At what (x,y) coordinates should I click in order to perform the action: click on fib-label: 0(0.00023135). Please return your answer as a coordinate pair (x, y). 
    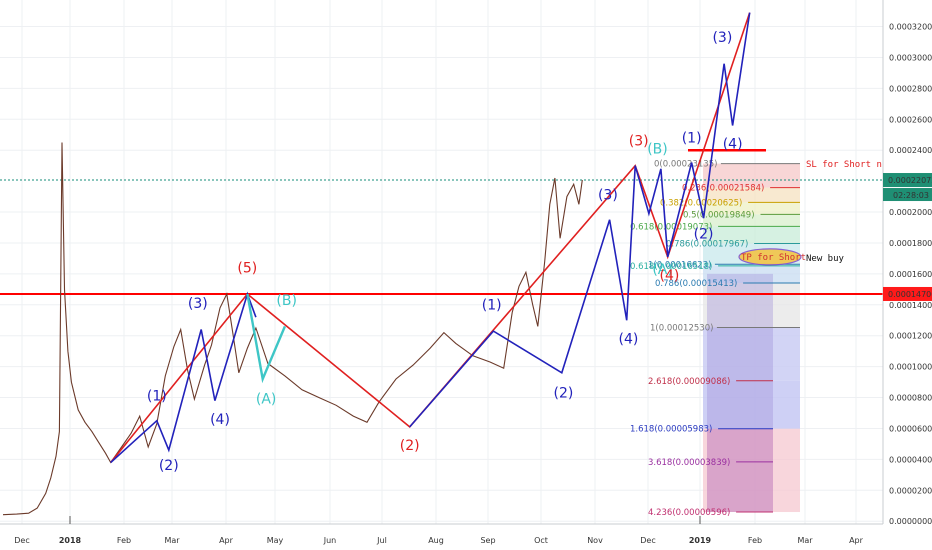
    Looking at the image, I should click on (685, 165).